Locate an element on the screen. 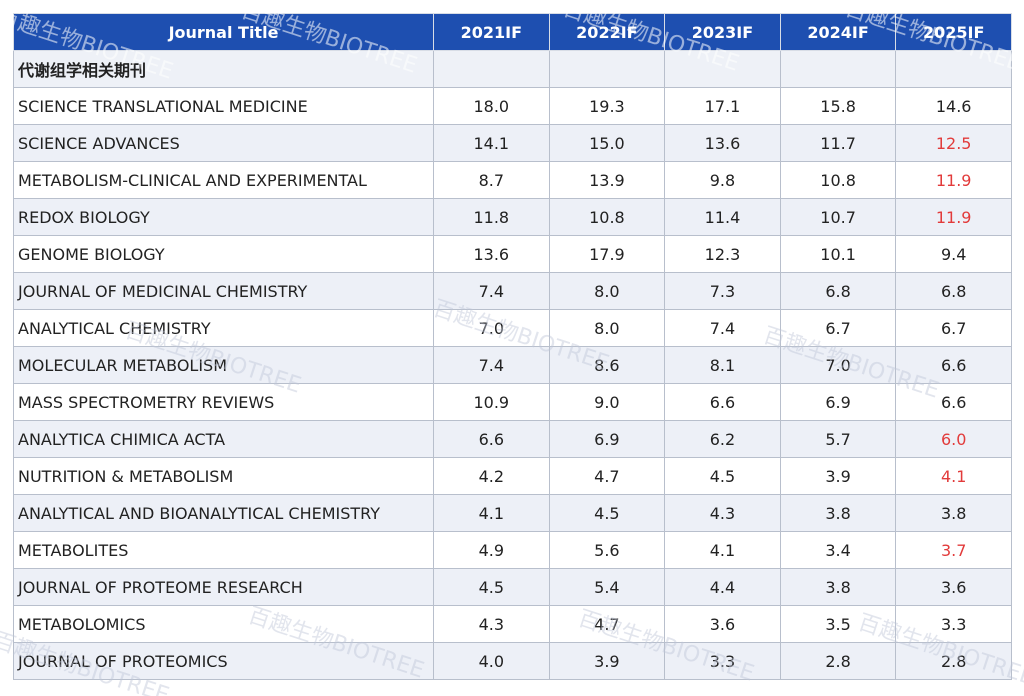 The height and width of the screenshot is (696, 1024). table-row: METABOLITES 4.9 5.6 4.1 3.4 3.7 is located at coordinates (512, 550).